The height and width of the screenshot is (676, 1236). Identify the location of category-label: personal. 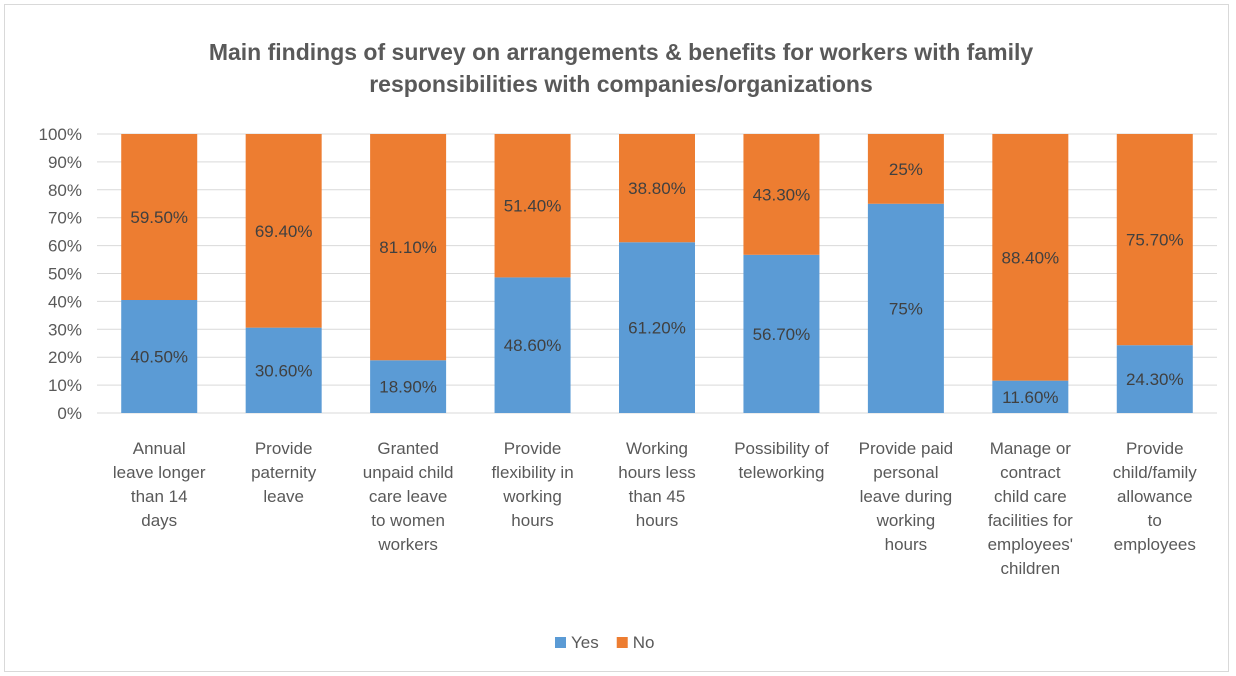
(905, 472).